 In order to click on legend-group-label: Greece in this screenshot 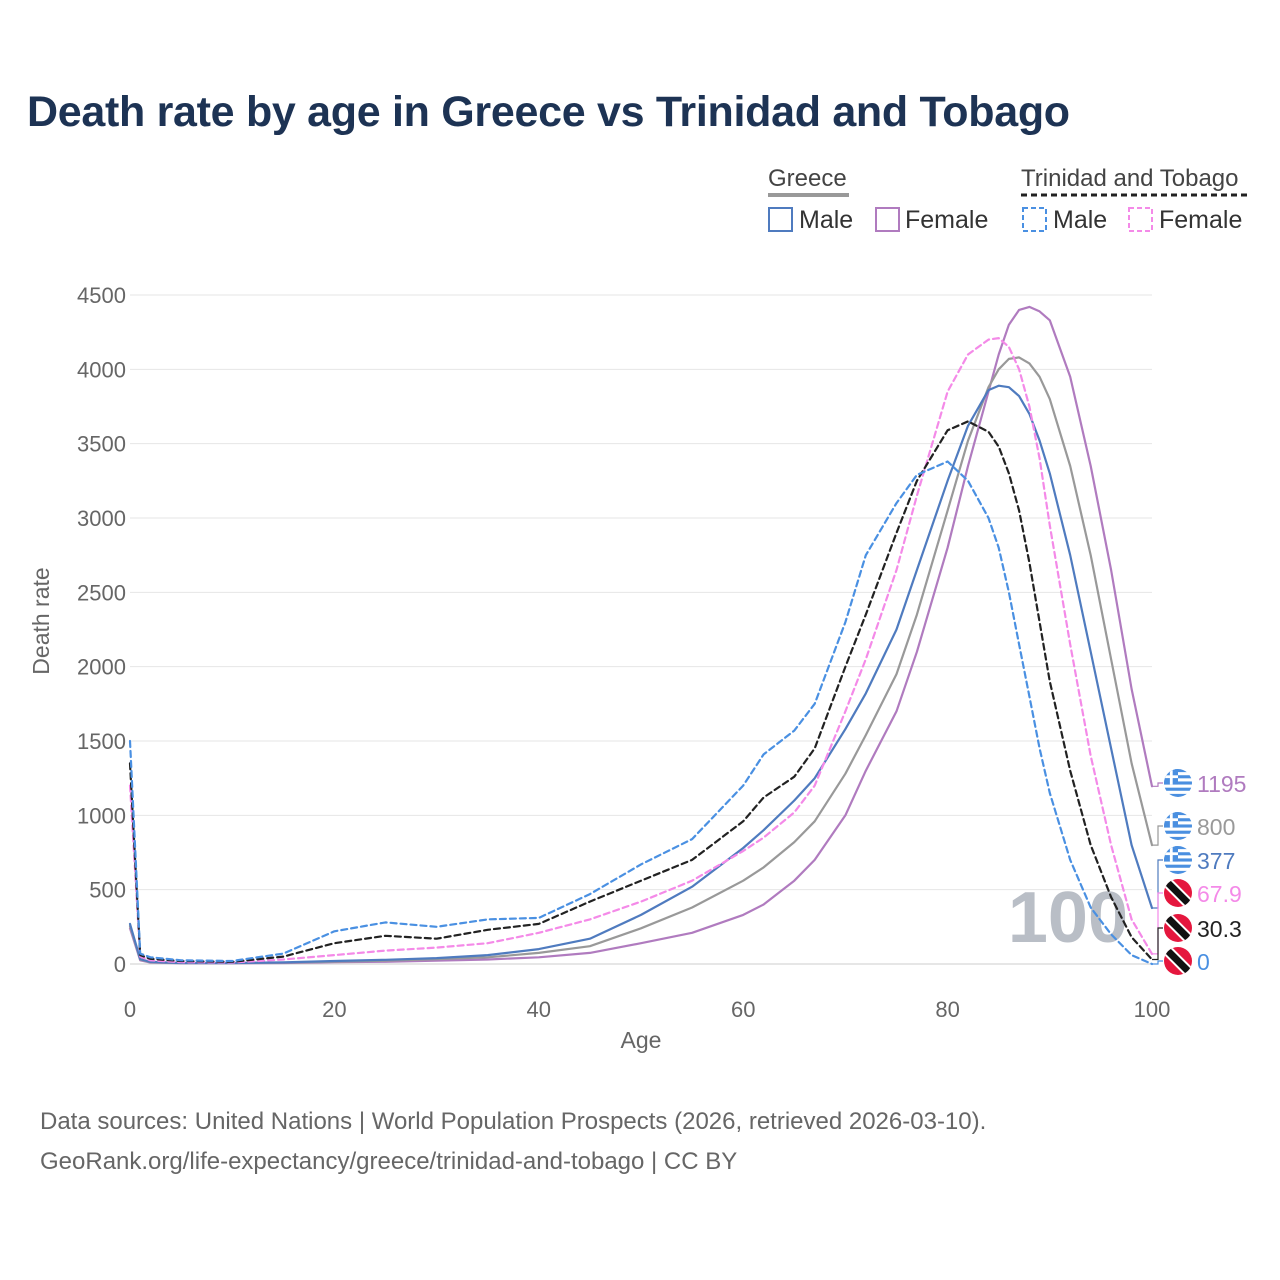, I will do `click(807, 178)`.